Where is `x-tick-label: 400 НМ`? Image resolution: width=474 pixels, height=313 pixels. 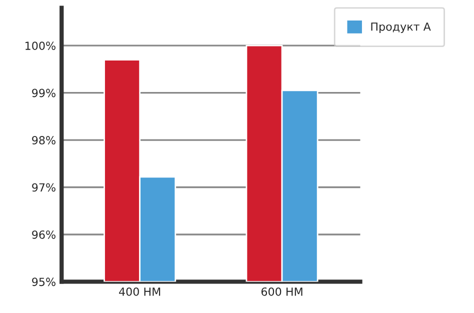
x-tick-label: 400 НМ is located at coordinates (139, 291).